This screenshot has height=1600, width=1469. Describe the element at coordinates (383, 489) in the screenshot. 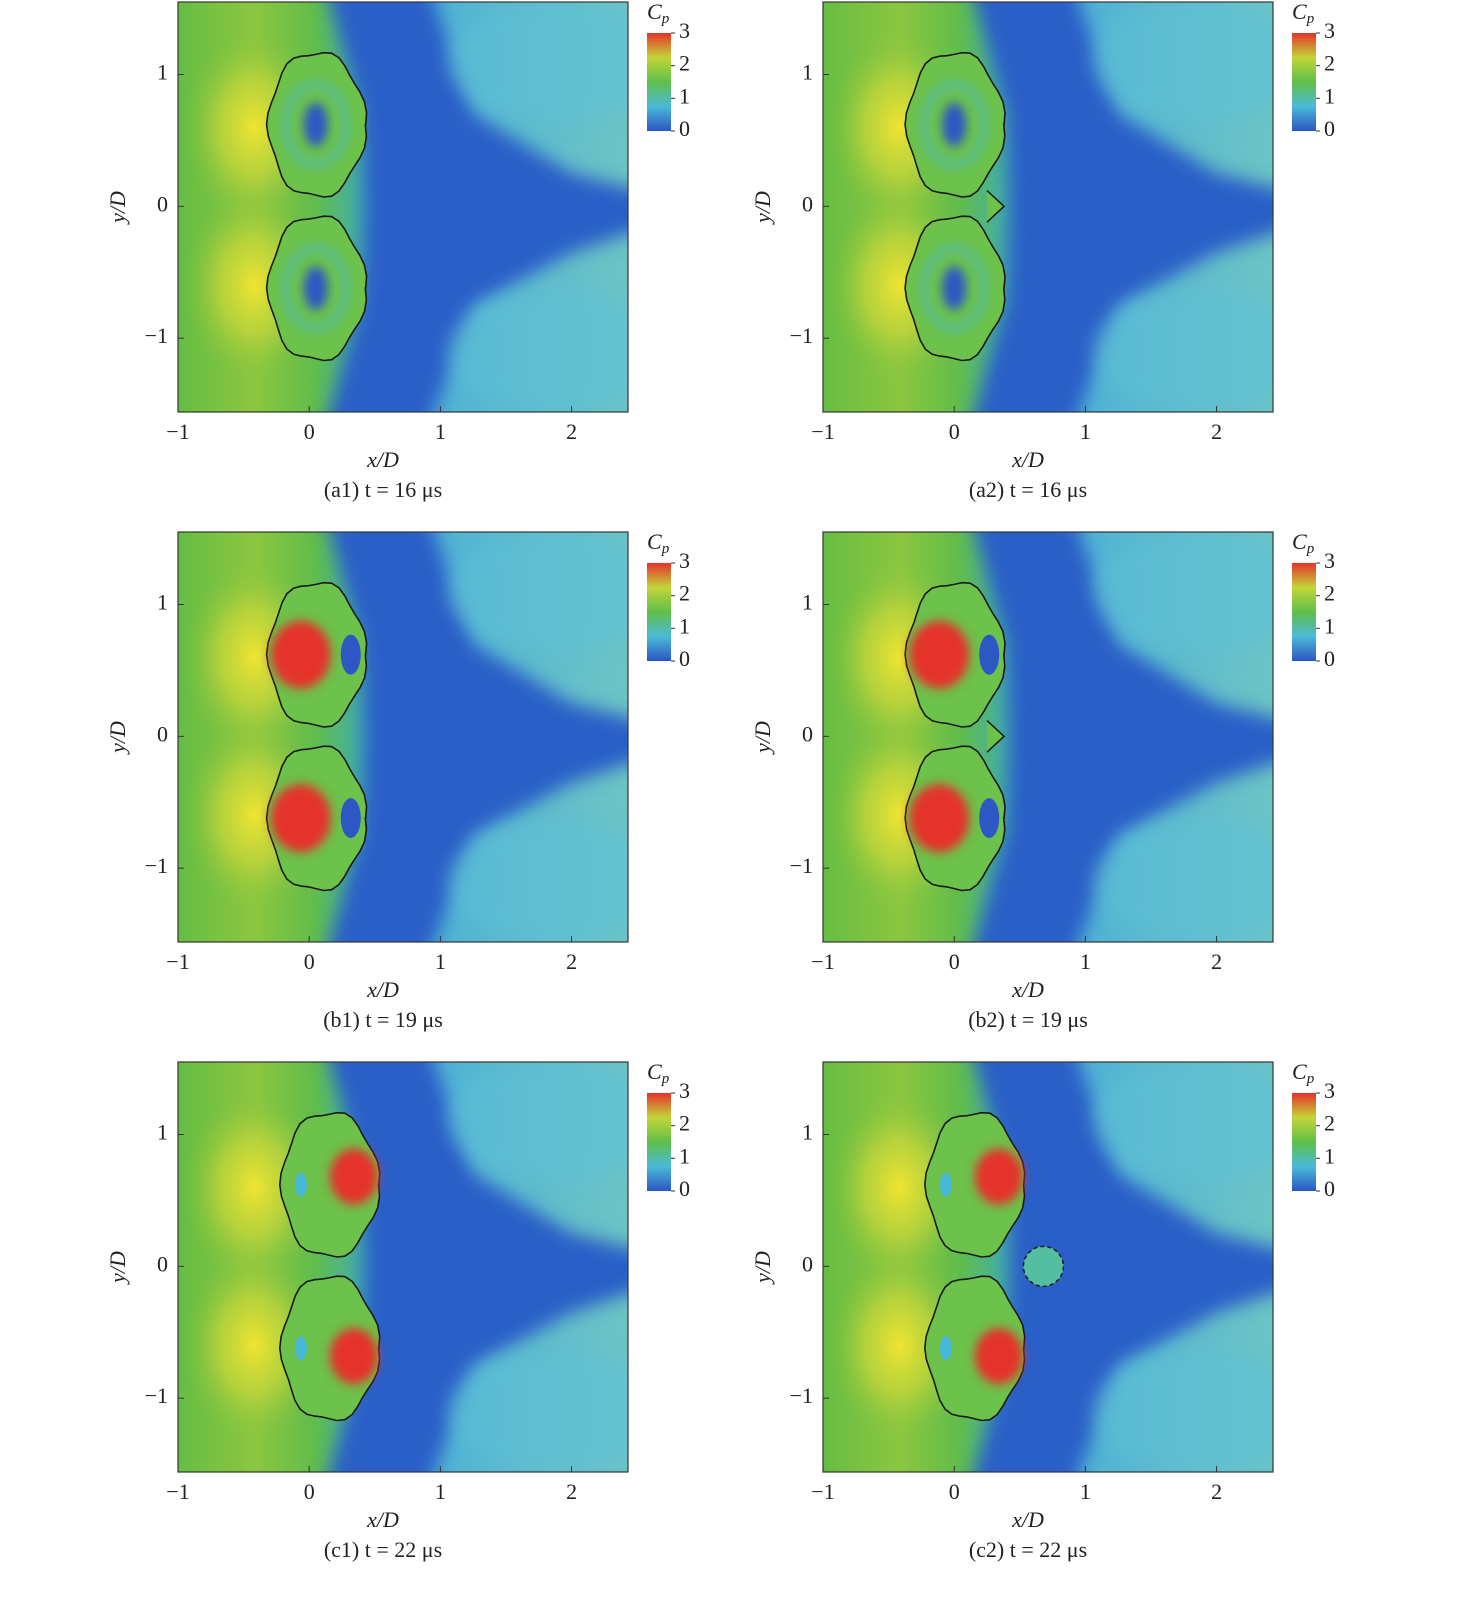

I see `caption: (a1) t = 16 μs` at that location.